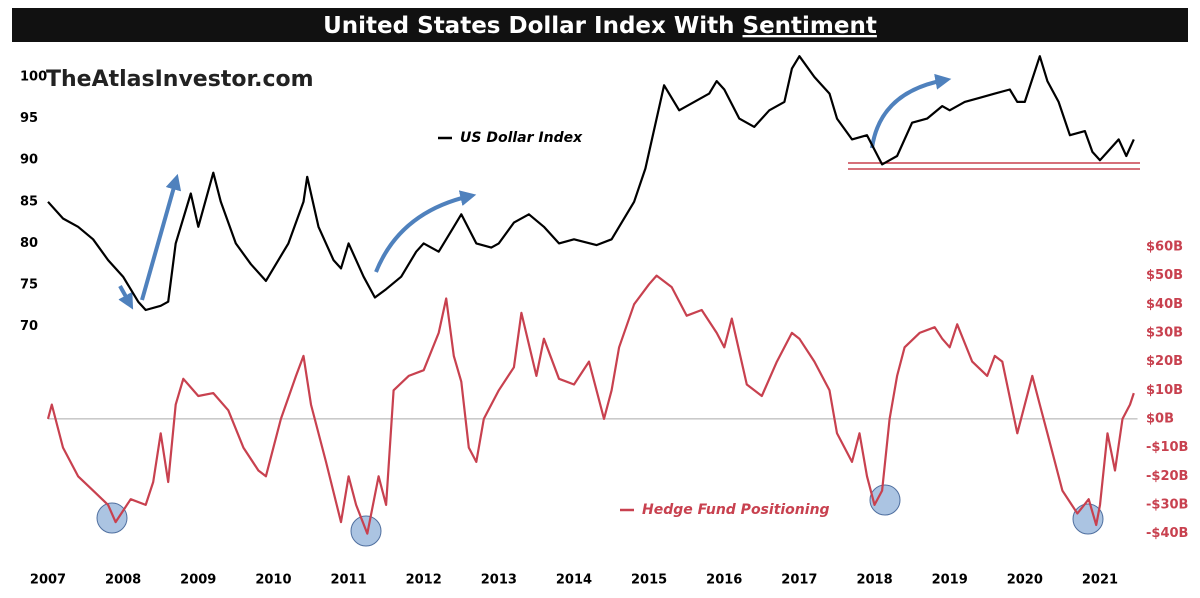 Image resolution: width=1200 pixels, height=598 pixels. I want to click on y2-tick-label: -$20B, so click(1167, 476).